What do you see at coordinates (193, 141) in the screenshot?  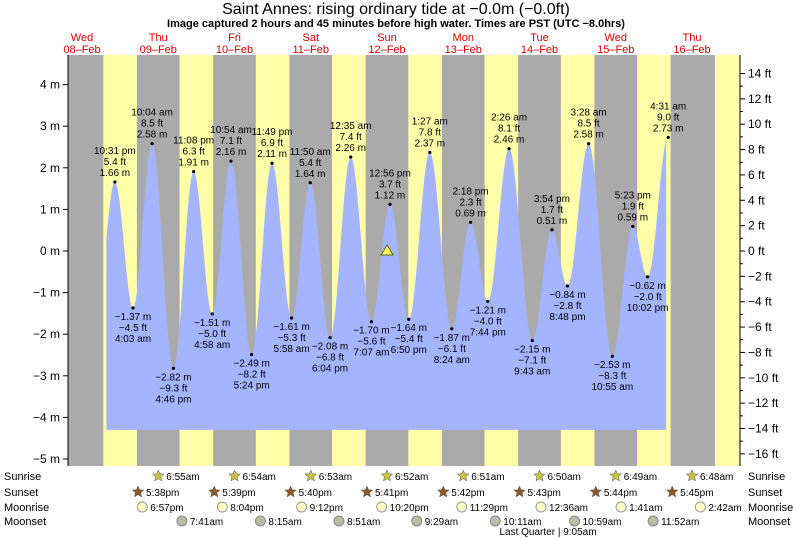 I see `high-tide-label: 11:08 pm` at bounding box center [193, 141].